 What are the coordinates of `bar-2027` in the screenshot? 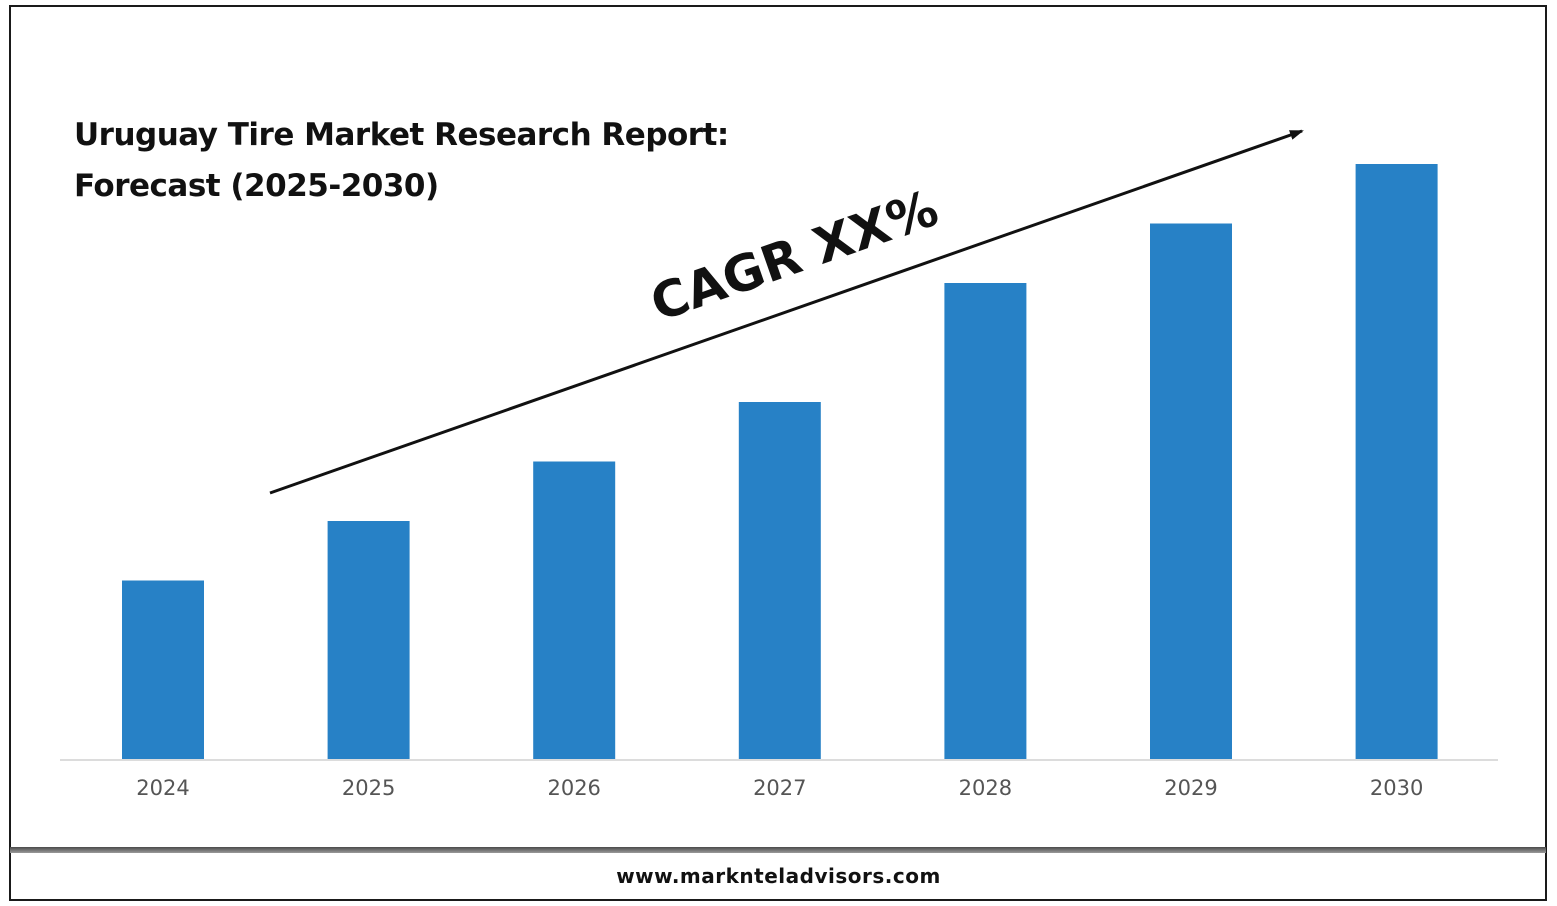 It's located at (779, 580).